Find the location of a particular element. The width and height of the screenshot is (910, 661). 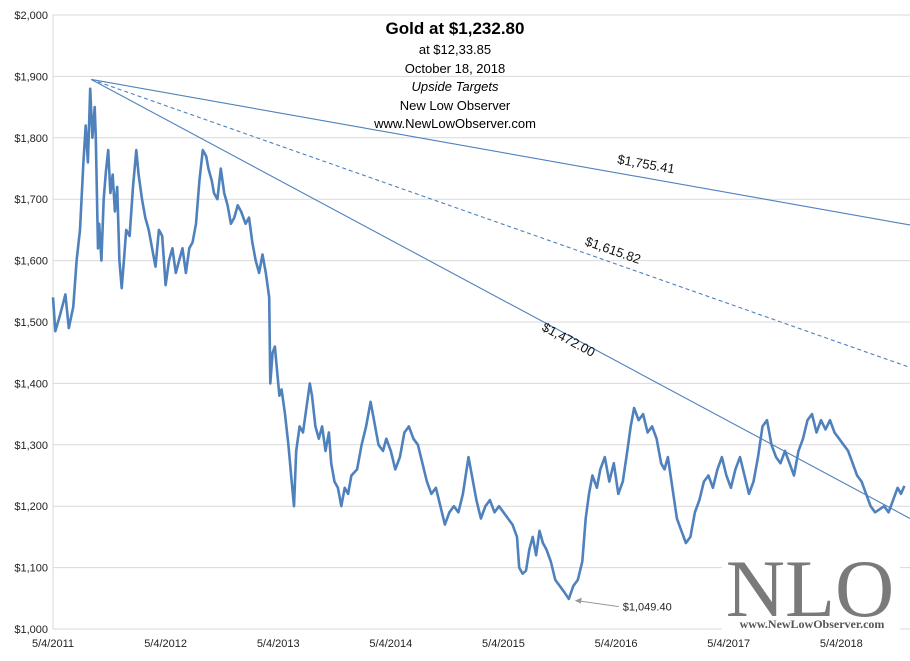

y-tick-label: $1,900 is located at coordinates (31, 77).